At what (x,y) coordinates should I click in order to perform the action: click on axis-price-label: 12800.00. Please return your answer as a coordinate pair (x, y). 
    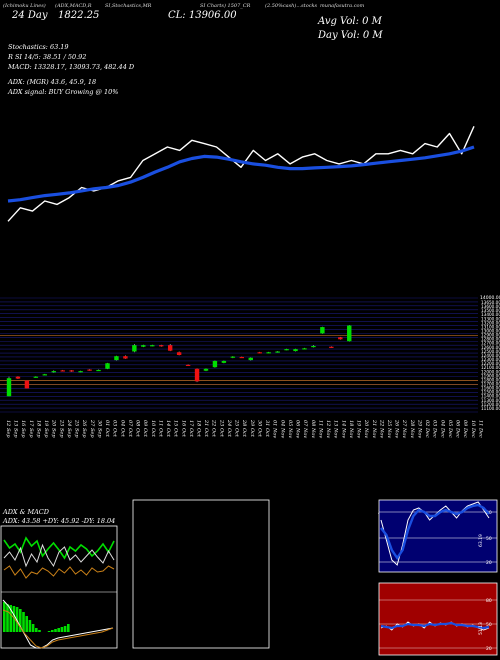
    Looking at the image, I should click on (490, 339).